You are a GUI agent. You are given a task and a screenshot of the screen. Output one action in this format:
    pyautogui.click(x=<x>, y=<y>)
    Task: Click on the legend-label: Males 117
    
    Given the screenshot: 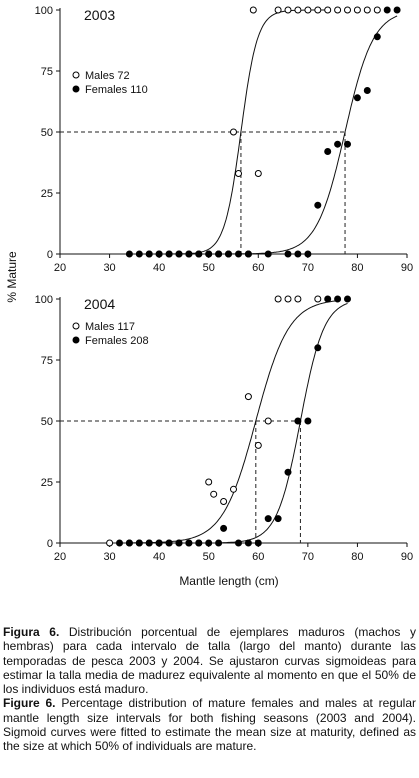 What is the action you would take?
    pyautogui.click(x=110, y=327)
    